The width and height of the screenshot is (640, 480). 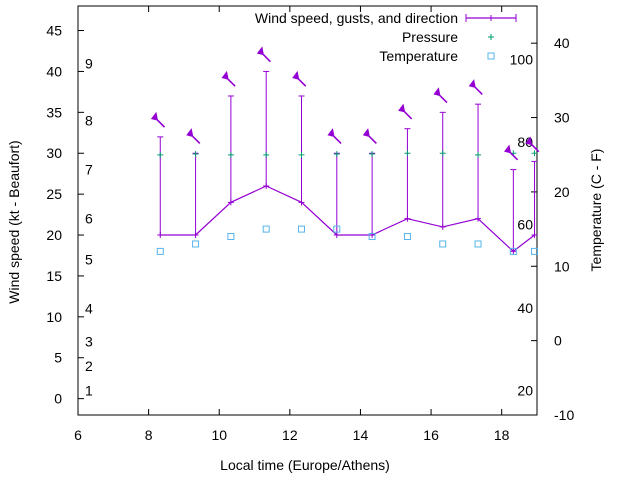 What do you see at coordinates (65, 215) in the screenshot?
I see `left-axis-ticks: 0 5 10 15 20 25 30 35 40 45` at bounding box center [65, 215].